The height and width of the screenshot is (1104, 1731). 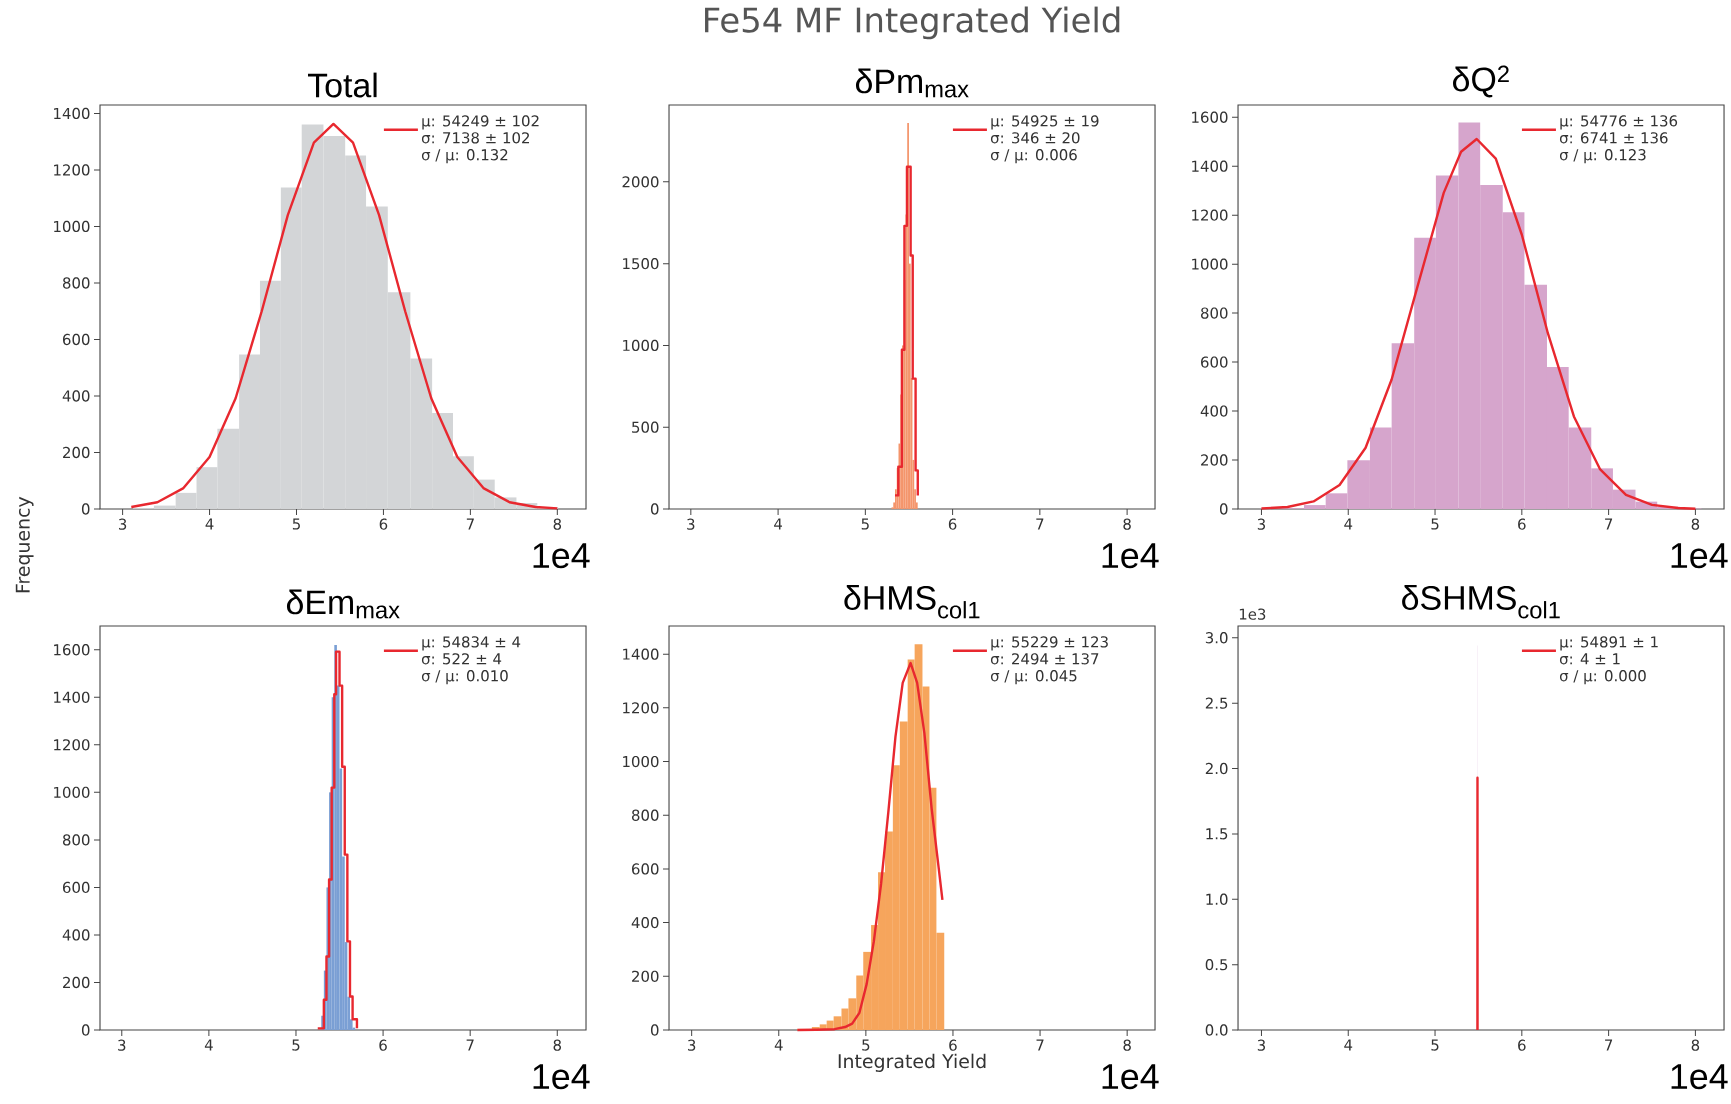 What do you see at coordinates (641, 263) in the screenshot?
I see `y-tick-label: 1500` at bounding box center [641, 263].